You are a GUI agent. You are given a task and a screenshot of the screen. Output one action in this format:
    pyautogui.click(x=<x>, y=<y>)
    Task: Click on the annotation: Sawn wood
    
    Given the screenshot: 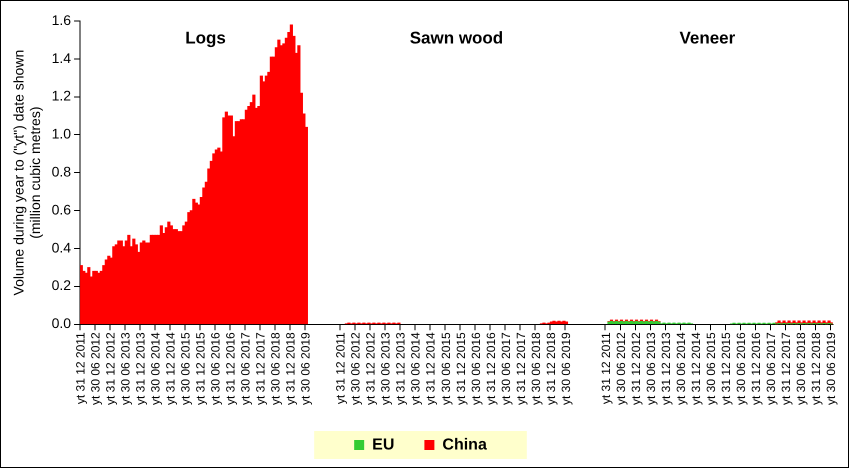 What is the action you would take?
    pyautogui.click(x=457, y=38)
    